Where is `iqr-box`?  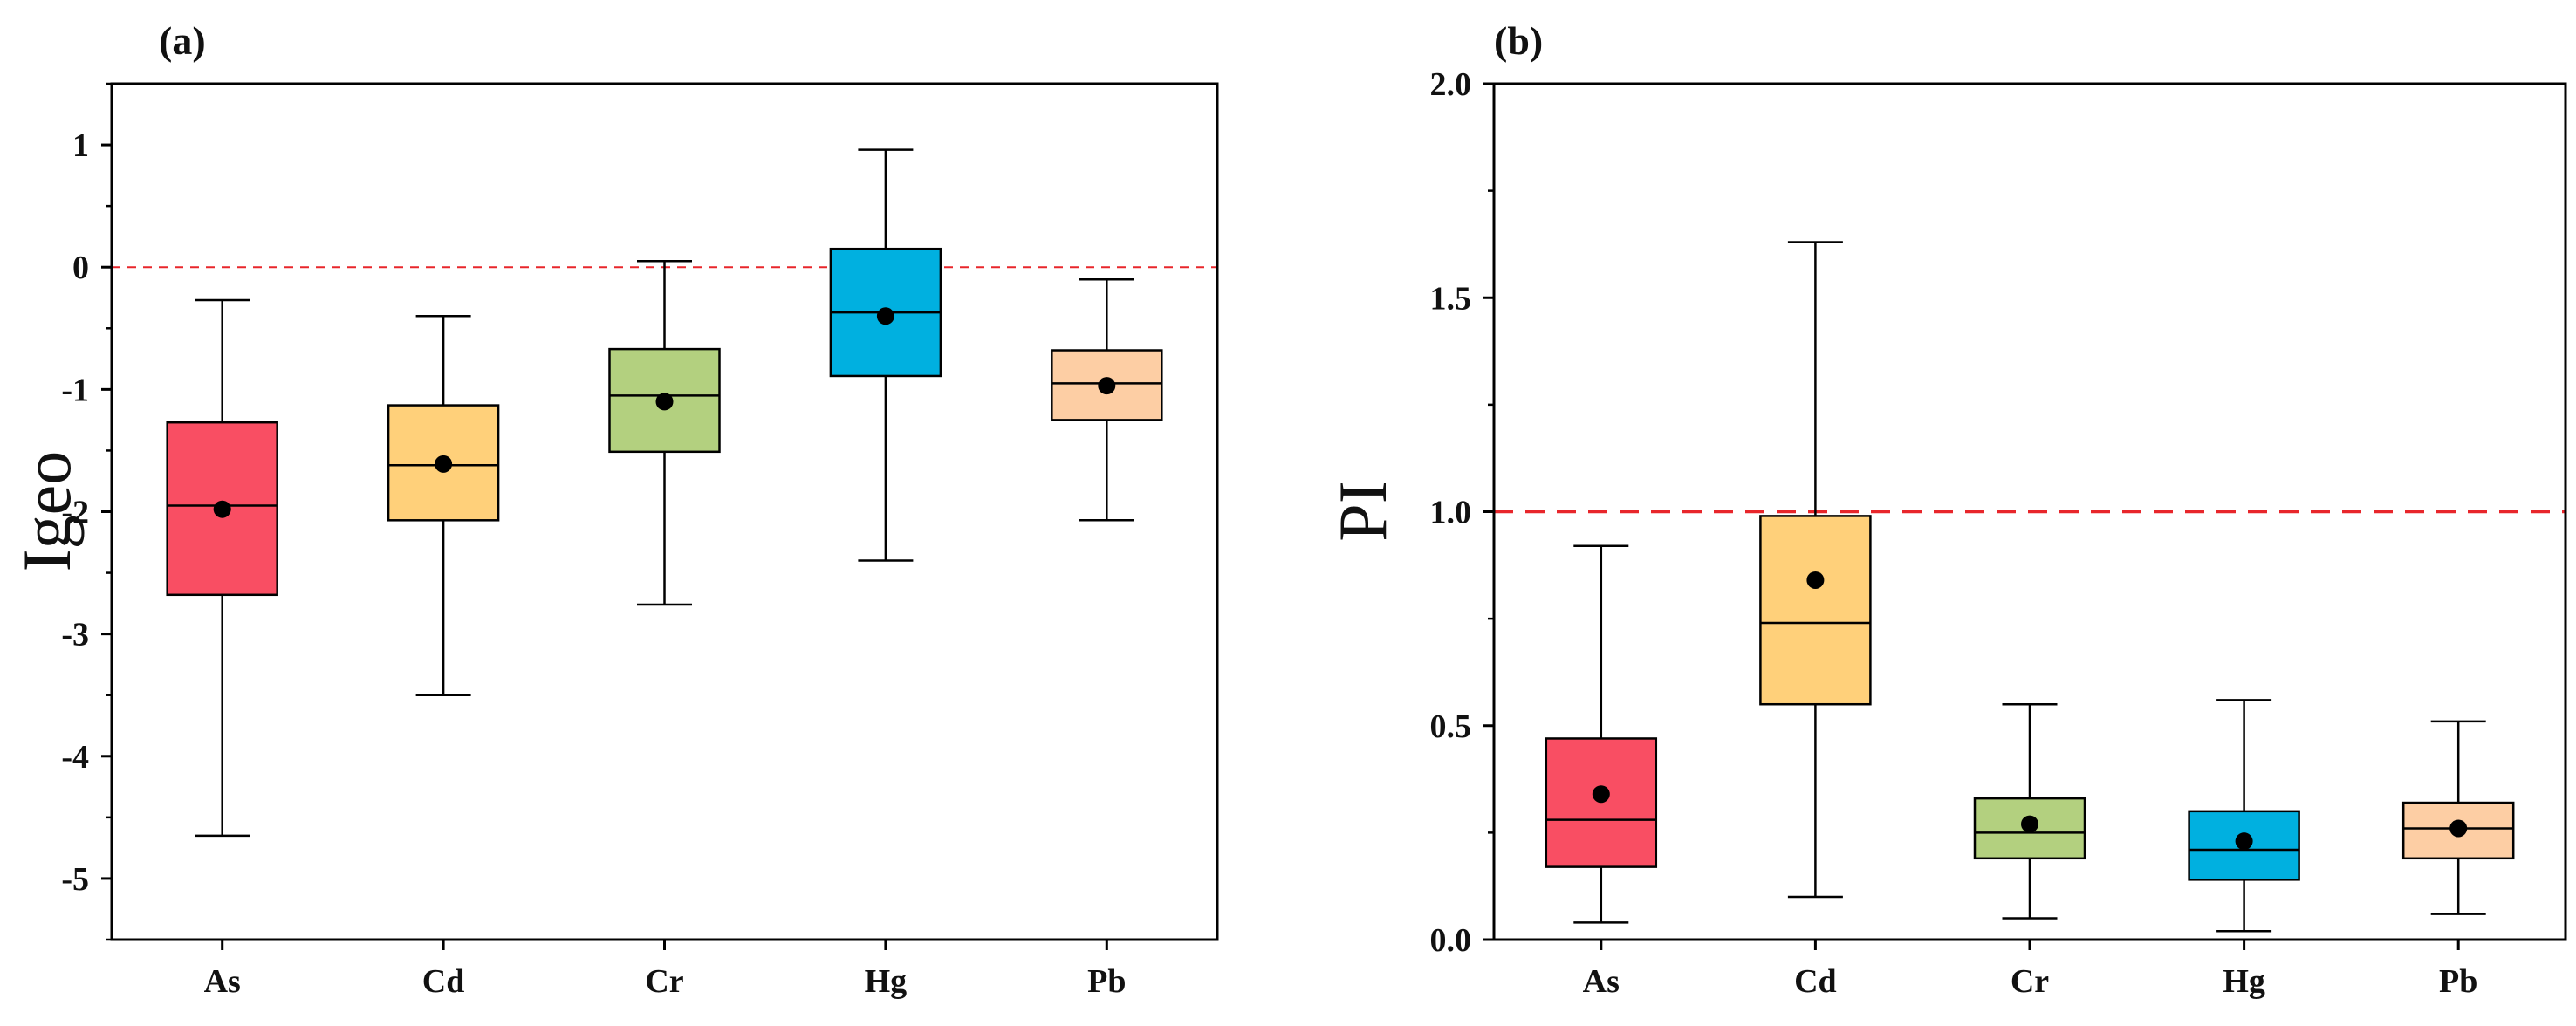
iqr-box is located at coordinates (1815, 610).